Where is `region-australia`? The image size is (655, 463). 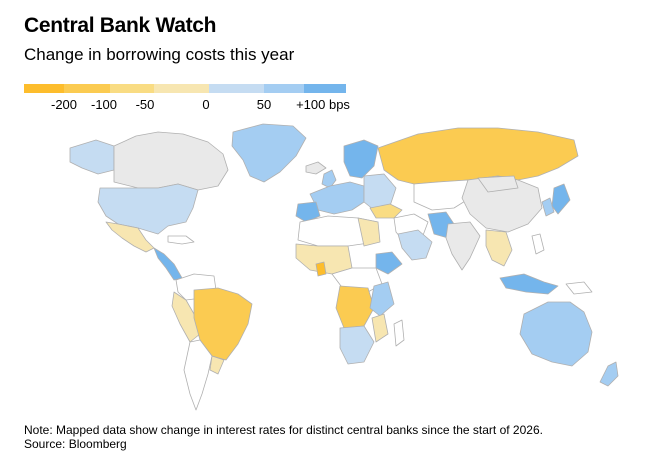
region-australia is located at coordinates (556, 334).